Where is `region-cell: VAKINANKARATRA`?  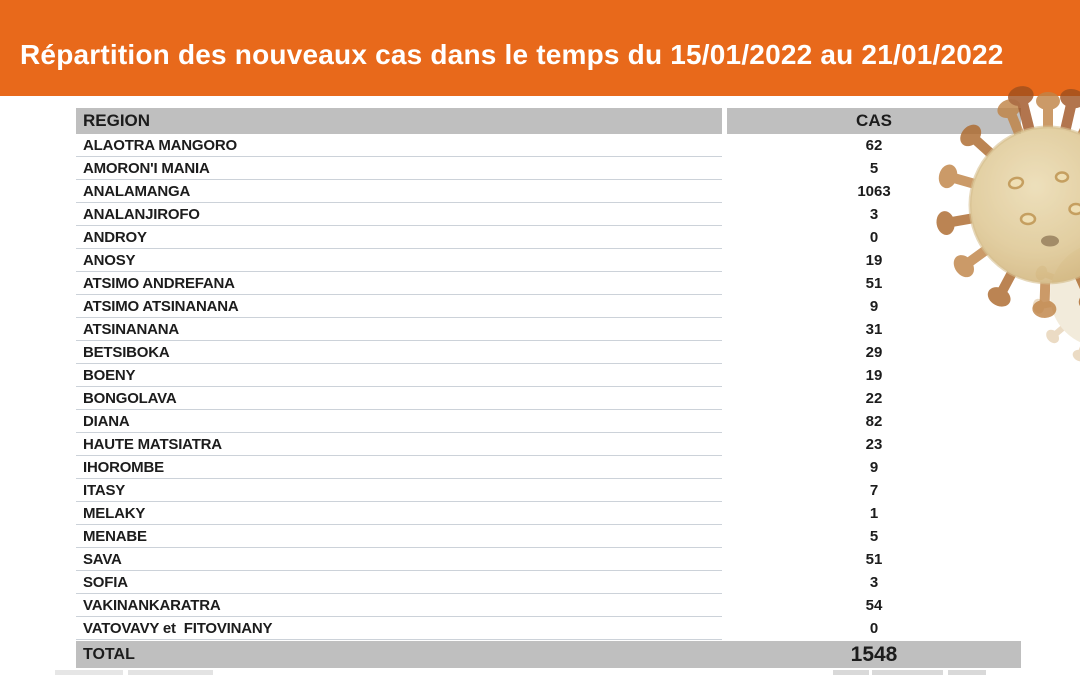
region-cell: VAKINANKARATRA is located at coordinates (399, 605).